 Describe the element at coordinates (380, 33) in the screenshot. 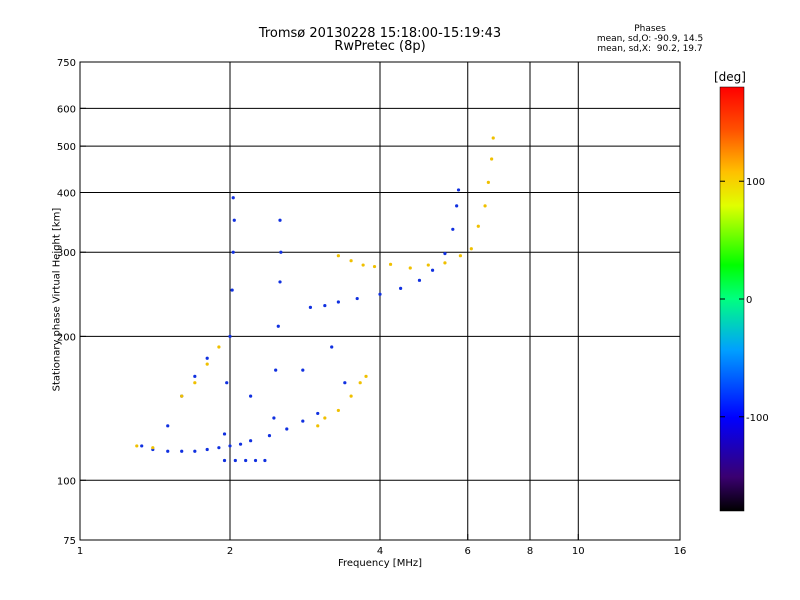

I see `chart-title: Tromsø 20130228 15:18:00-15:19:43` at that location.